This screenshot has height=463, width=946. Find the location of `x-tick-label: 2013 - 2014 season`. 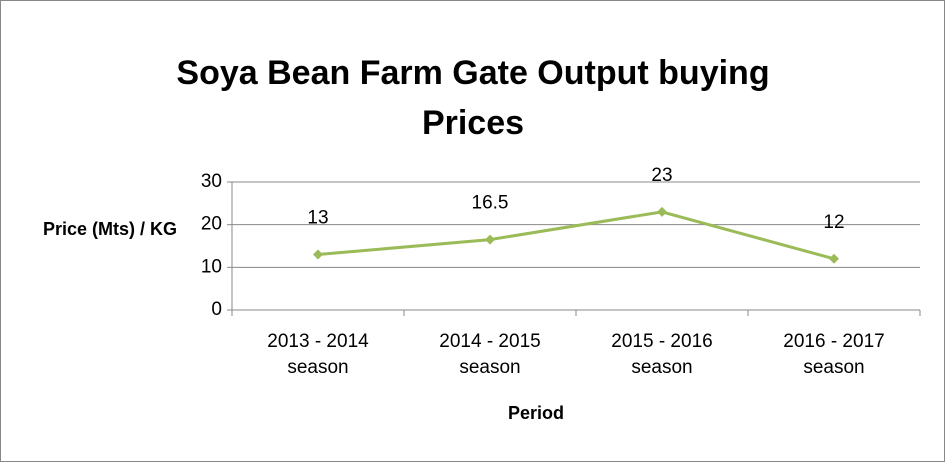

x-tick-label: 2013 - 2014 season is located at coordinates (318, 354).